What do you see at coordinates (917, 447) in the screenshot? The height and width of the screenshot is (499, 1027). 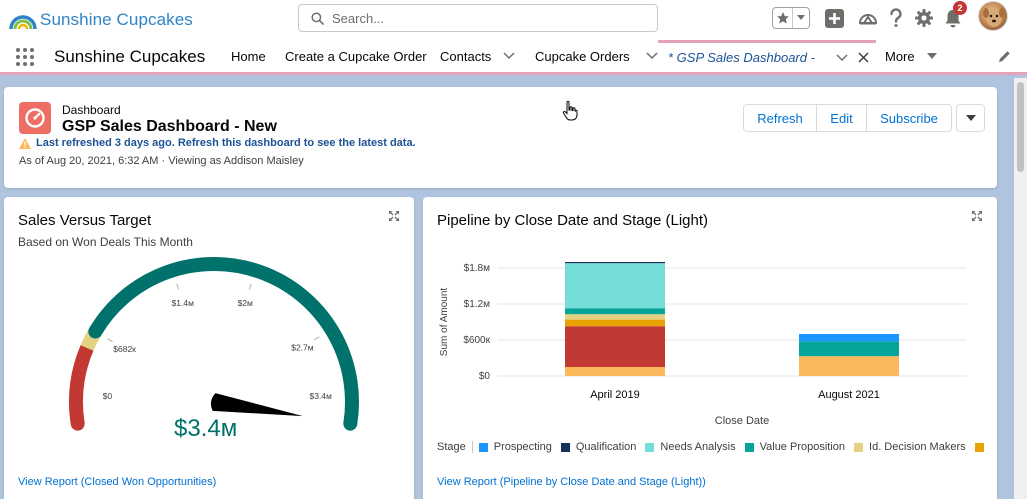 I see `legend-label: Id. Decision Makers` at bounding box center [917, 447].